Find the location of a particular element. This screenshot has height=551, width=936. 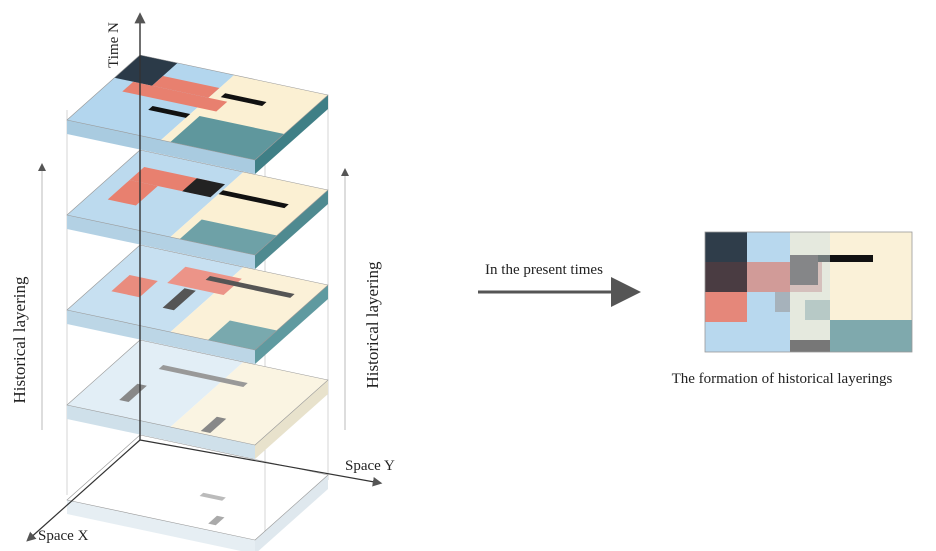

axis-label-time: Time N is located at coordinates (114, 45).